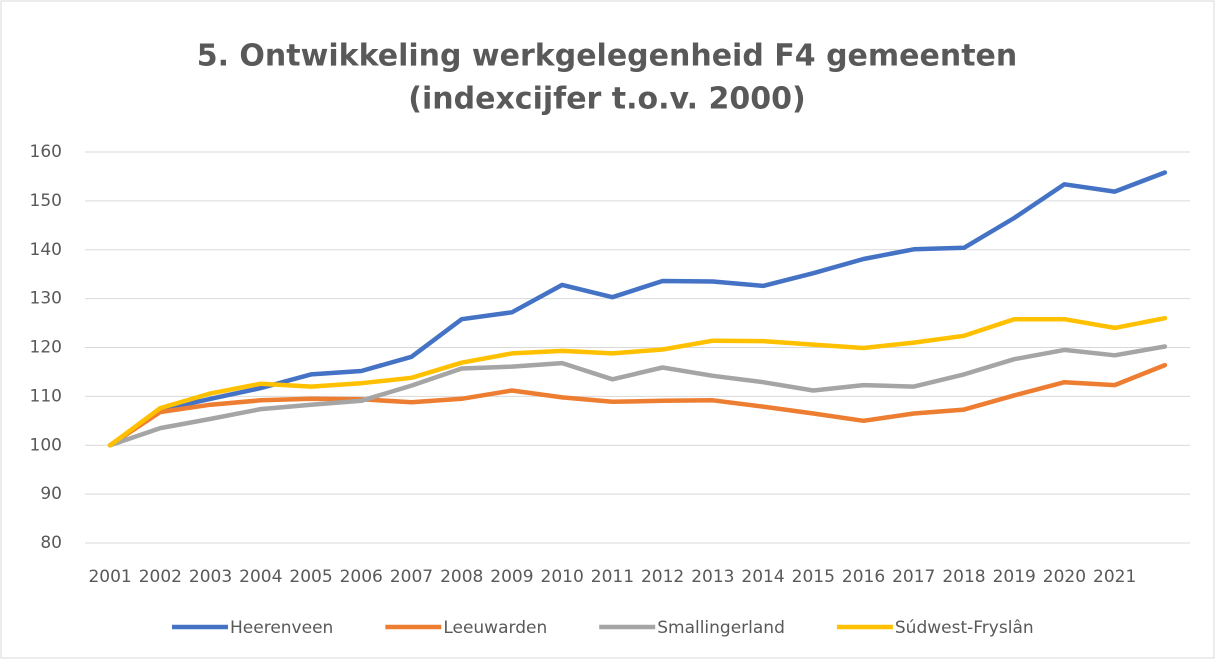 The image size is (1215, 663). What do you see at coordinates (963, 577) in the screenshot?
I see `x-tick-label: 2018` at bounding box center [963, 577].